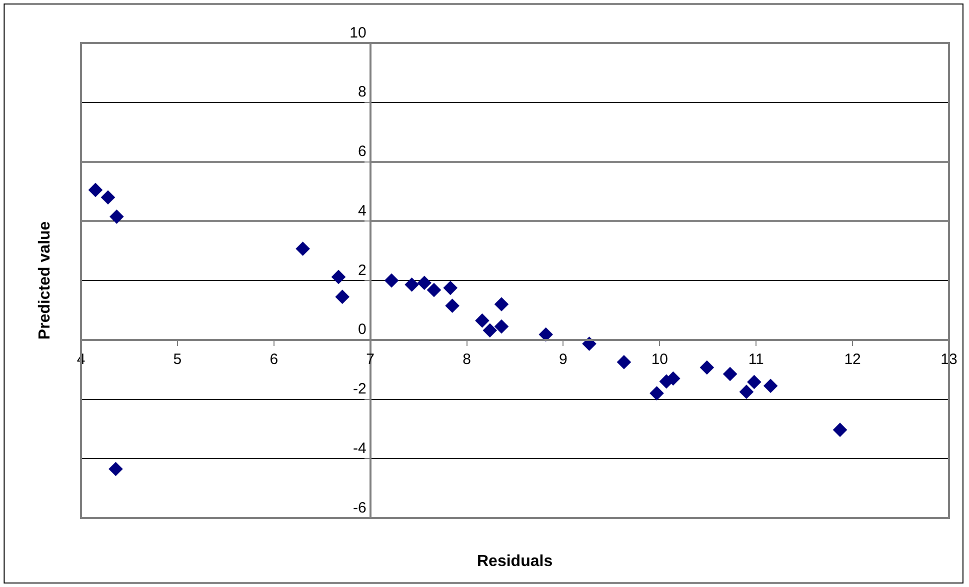 The image size is (969, 587). What do you see at coordinates (362, 270) in the screenshot?
I see `y-tick-label: 2` at bounding box center [362, 270].